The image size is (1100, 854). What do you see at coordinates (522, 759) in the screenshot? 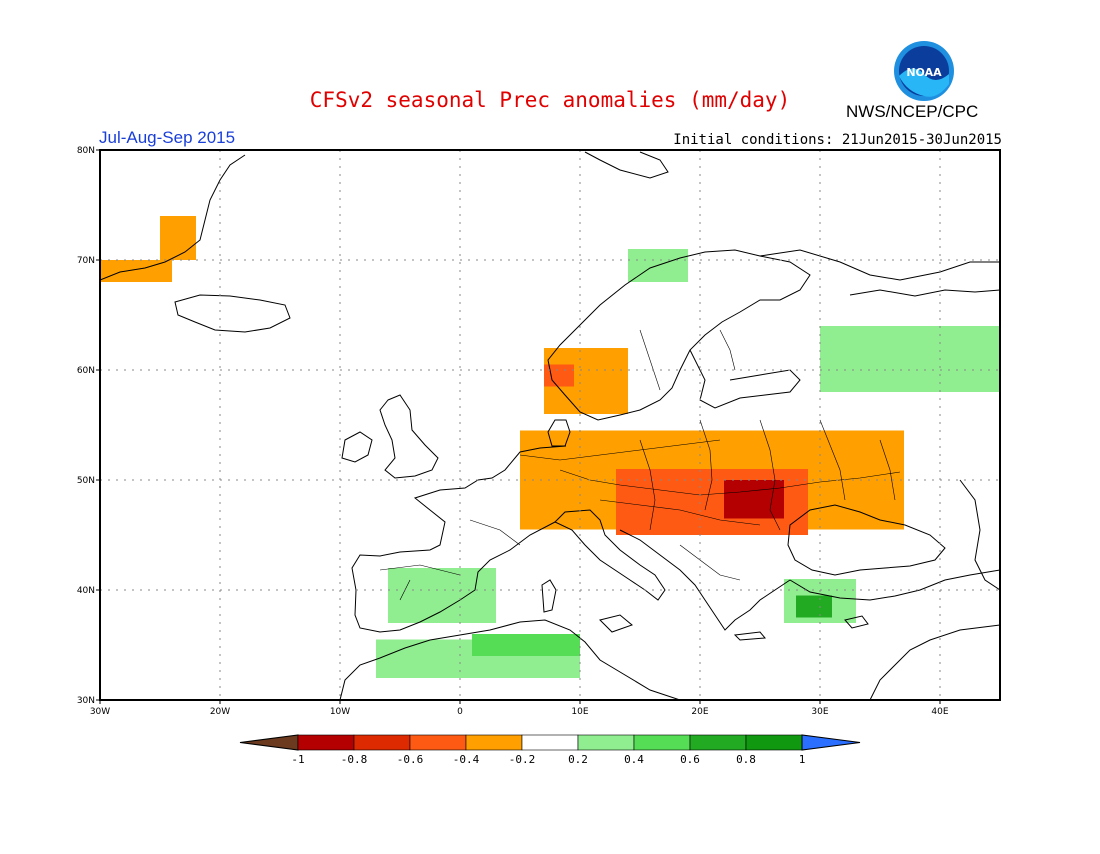
I see `colorbar-label: -0.2` at bounding box center [522, 759].